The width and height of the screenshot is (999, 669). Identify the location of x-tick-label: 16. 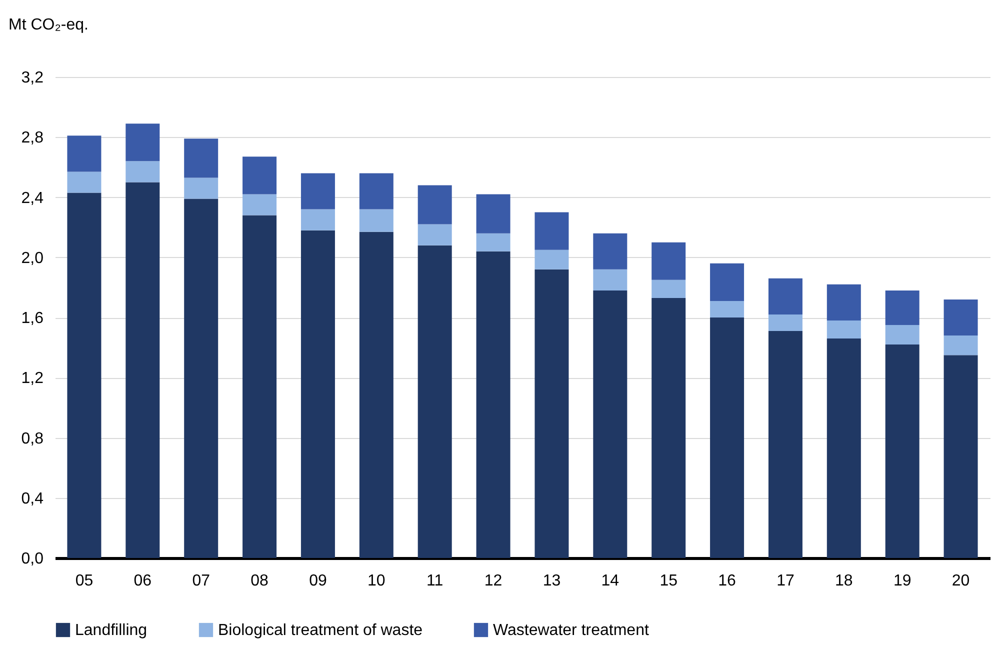
(727, 581).